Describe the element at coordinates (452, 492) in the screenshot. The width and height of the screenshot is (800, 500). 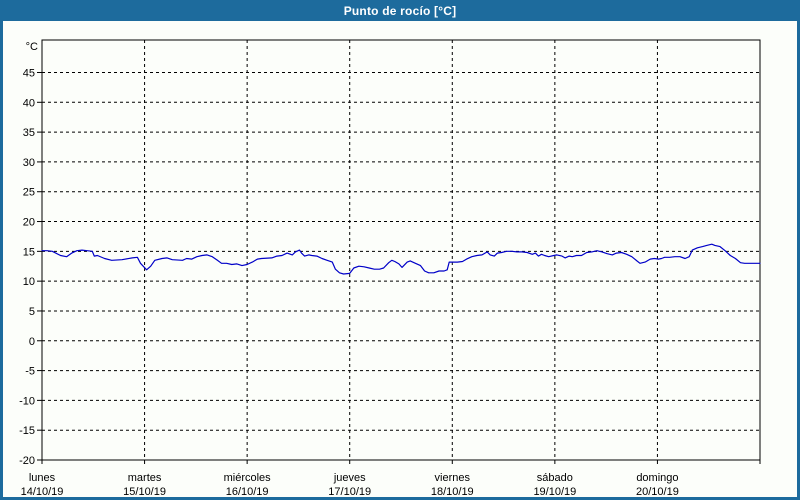
I see `x-date-label: 18/10/19` at that location.